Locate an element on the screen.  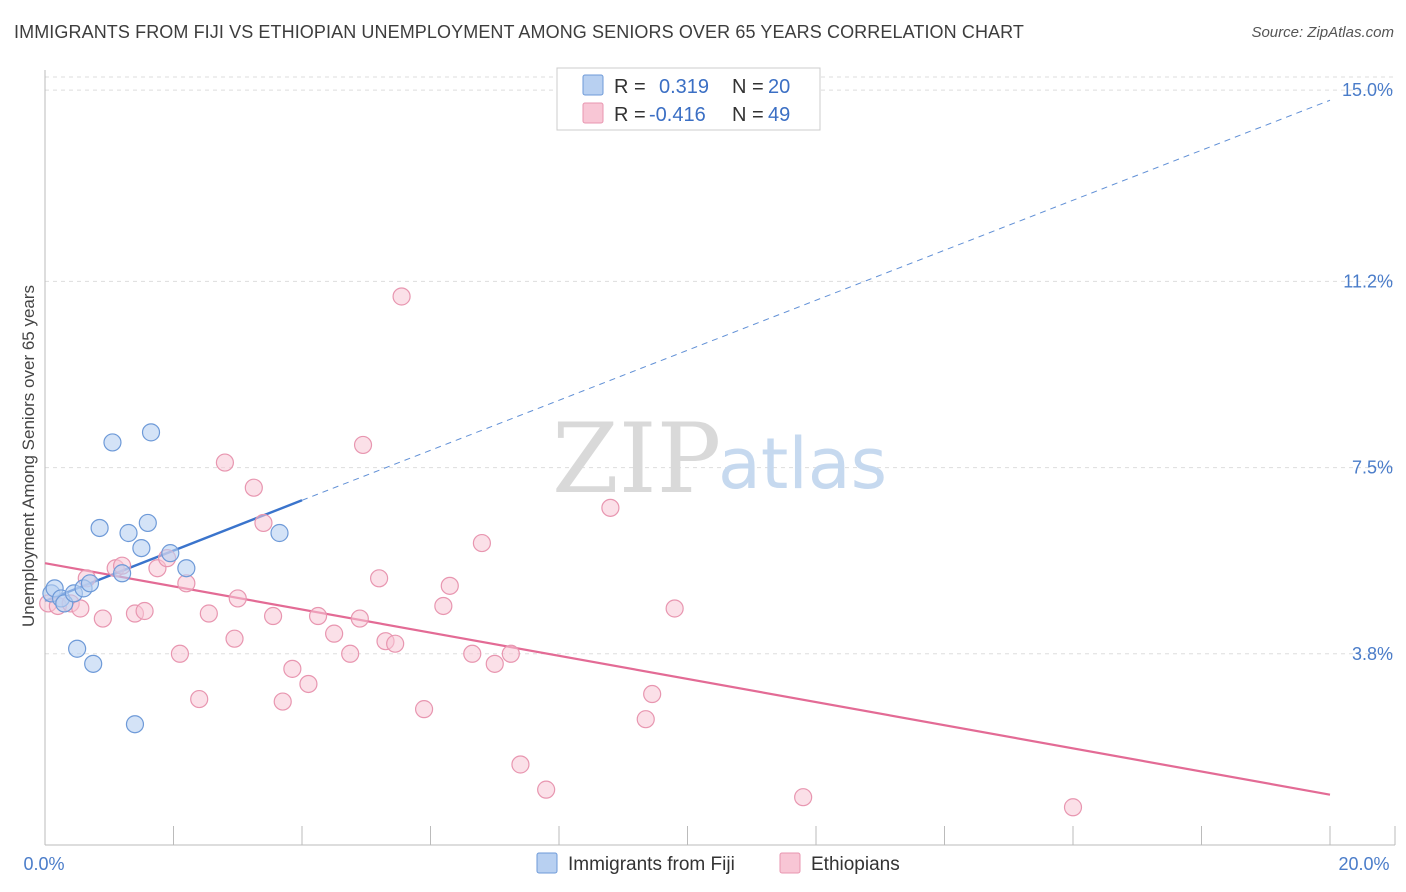
y-tick-labels: 3.8% 7.5% 11.2% 15.0% is located at coordinates (1367, 372).